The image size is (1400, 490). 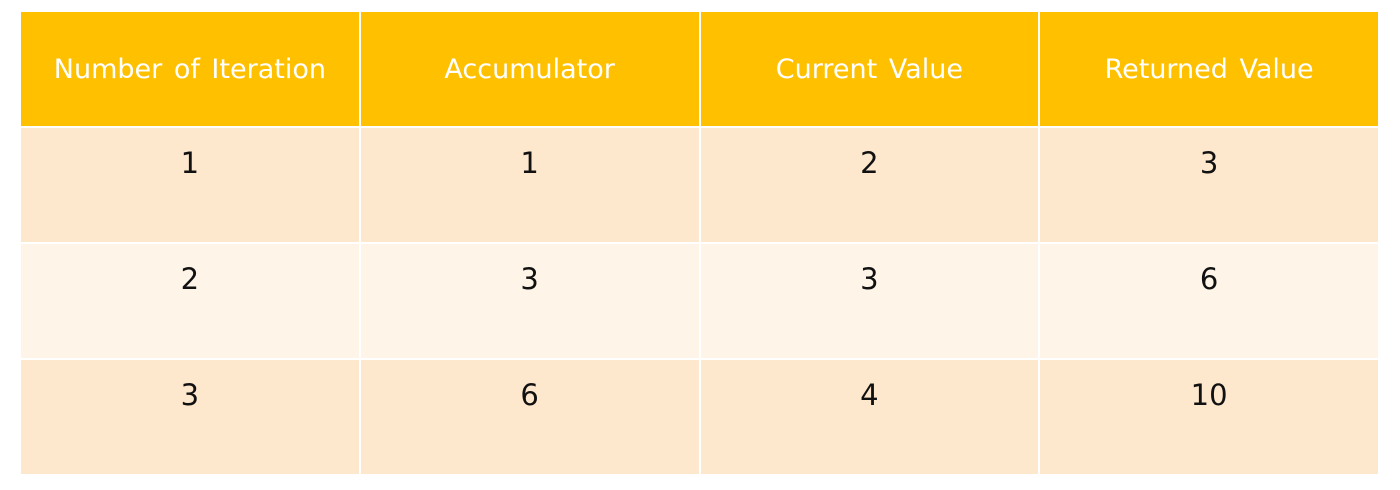 What do you see at coordinates (1209, 69) in the screenshot?
I see `column-header: Returned Value` at bounding box center [1209, 69].